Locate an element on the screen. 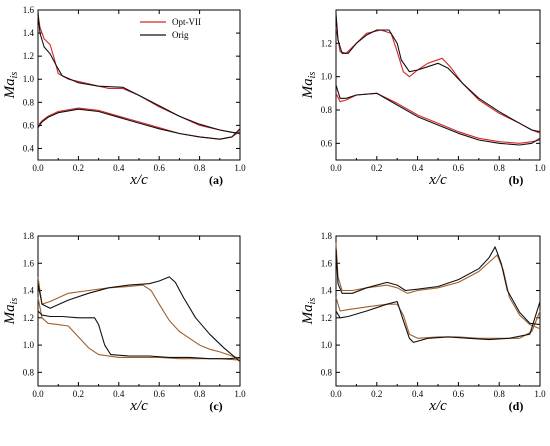 The height and width of the screenshot is (446, 550). legend-label-orig: Orig is located at coordinates (180, 35).